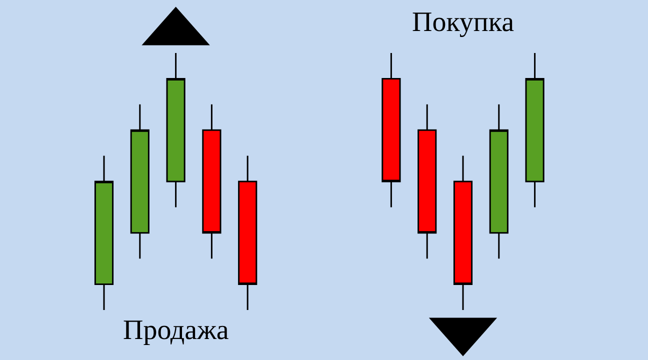 The width and height of the screenshot is (648, 360). What do you see at coordinates (176, 330) in the screenshot?
I see `text: Продажа` at bounding box center [176, 330].